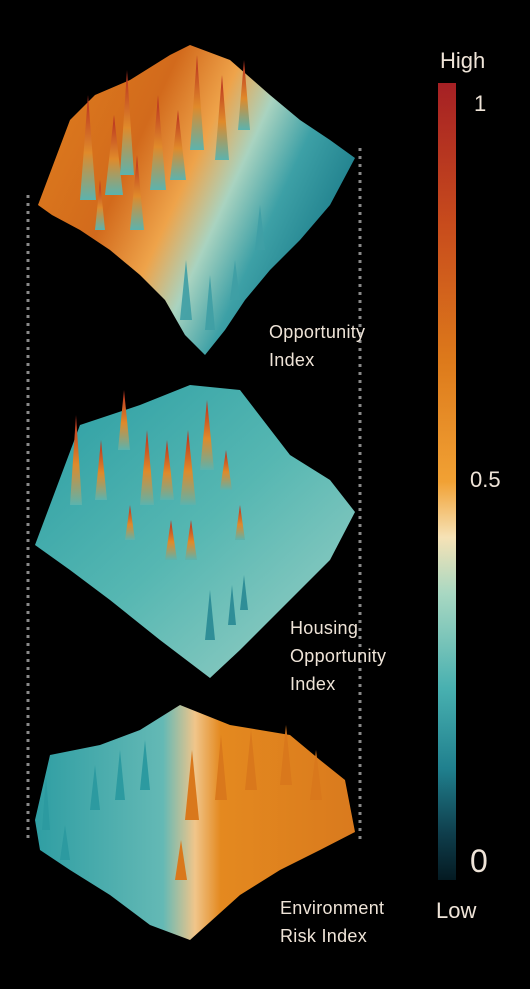 The height and width of the screenshot is (989, 530). I want to click on housing-opportunity-index-label: Housing Opportunity Index, so click(338, 656).